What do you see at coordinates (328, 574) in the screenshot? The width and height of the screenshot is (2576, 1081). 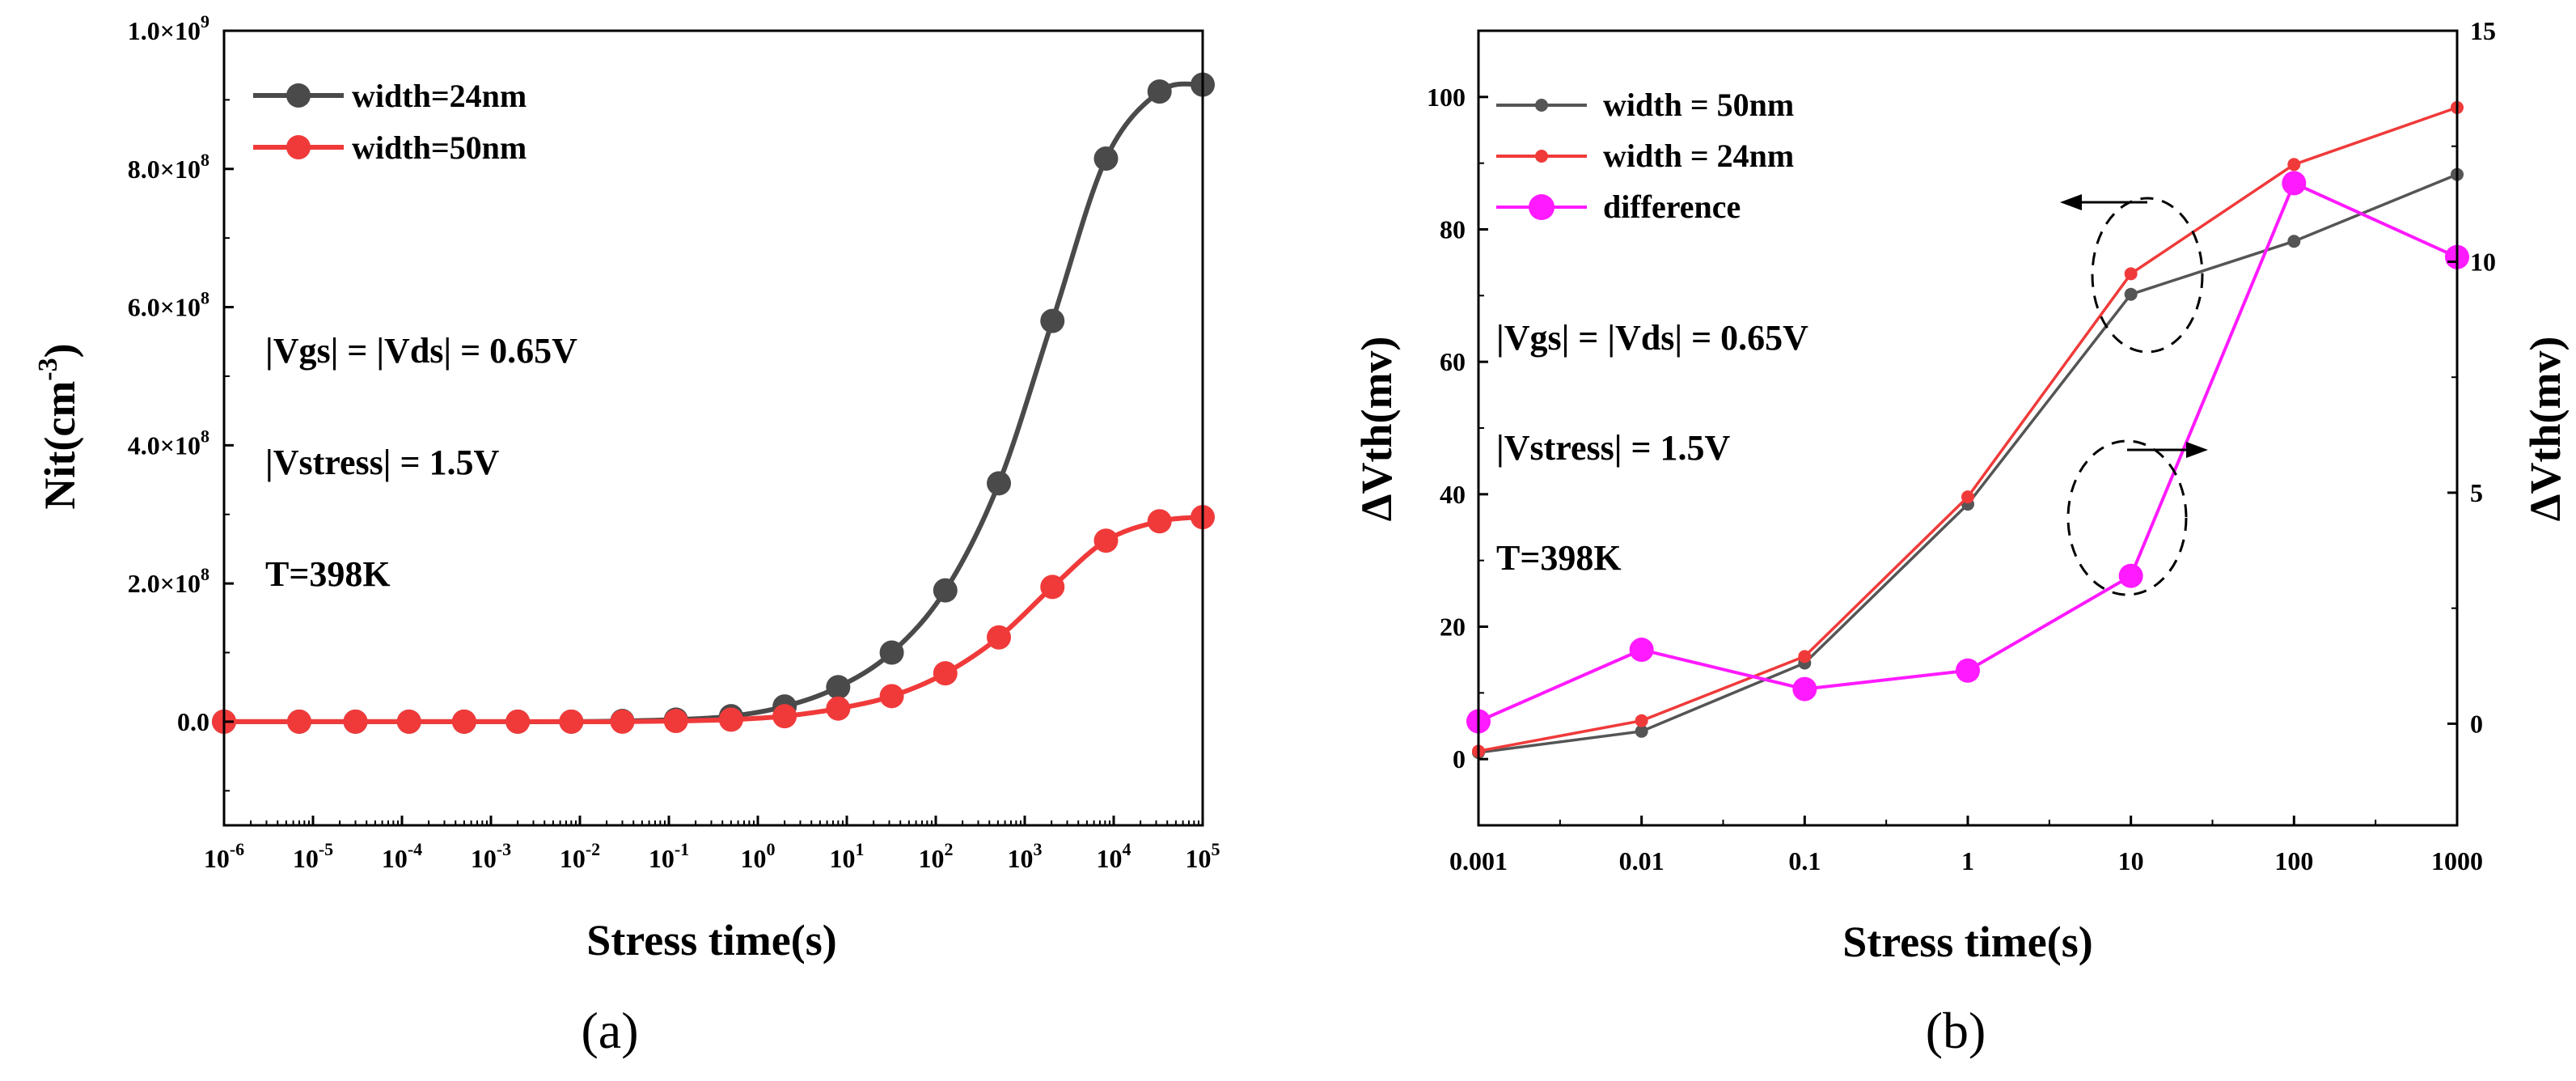 I see `annotation-temperature: T=398K` at bounding box center [328, 574].